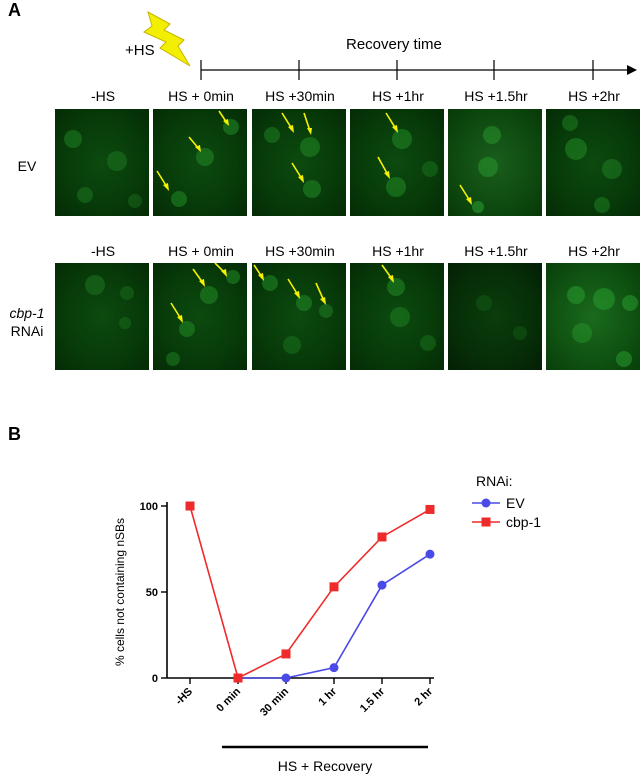 The width and height of the screenshot is (643, 777). Describe the element at coordinates (300, 96) in the screenshot. I see `column-label-hs-30min: HS +30min` at that location.